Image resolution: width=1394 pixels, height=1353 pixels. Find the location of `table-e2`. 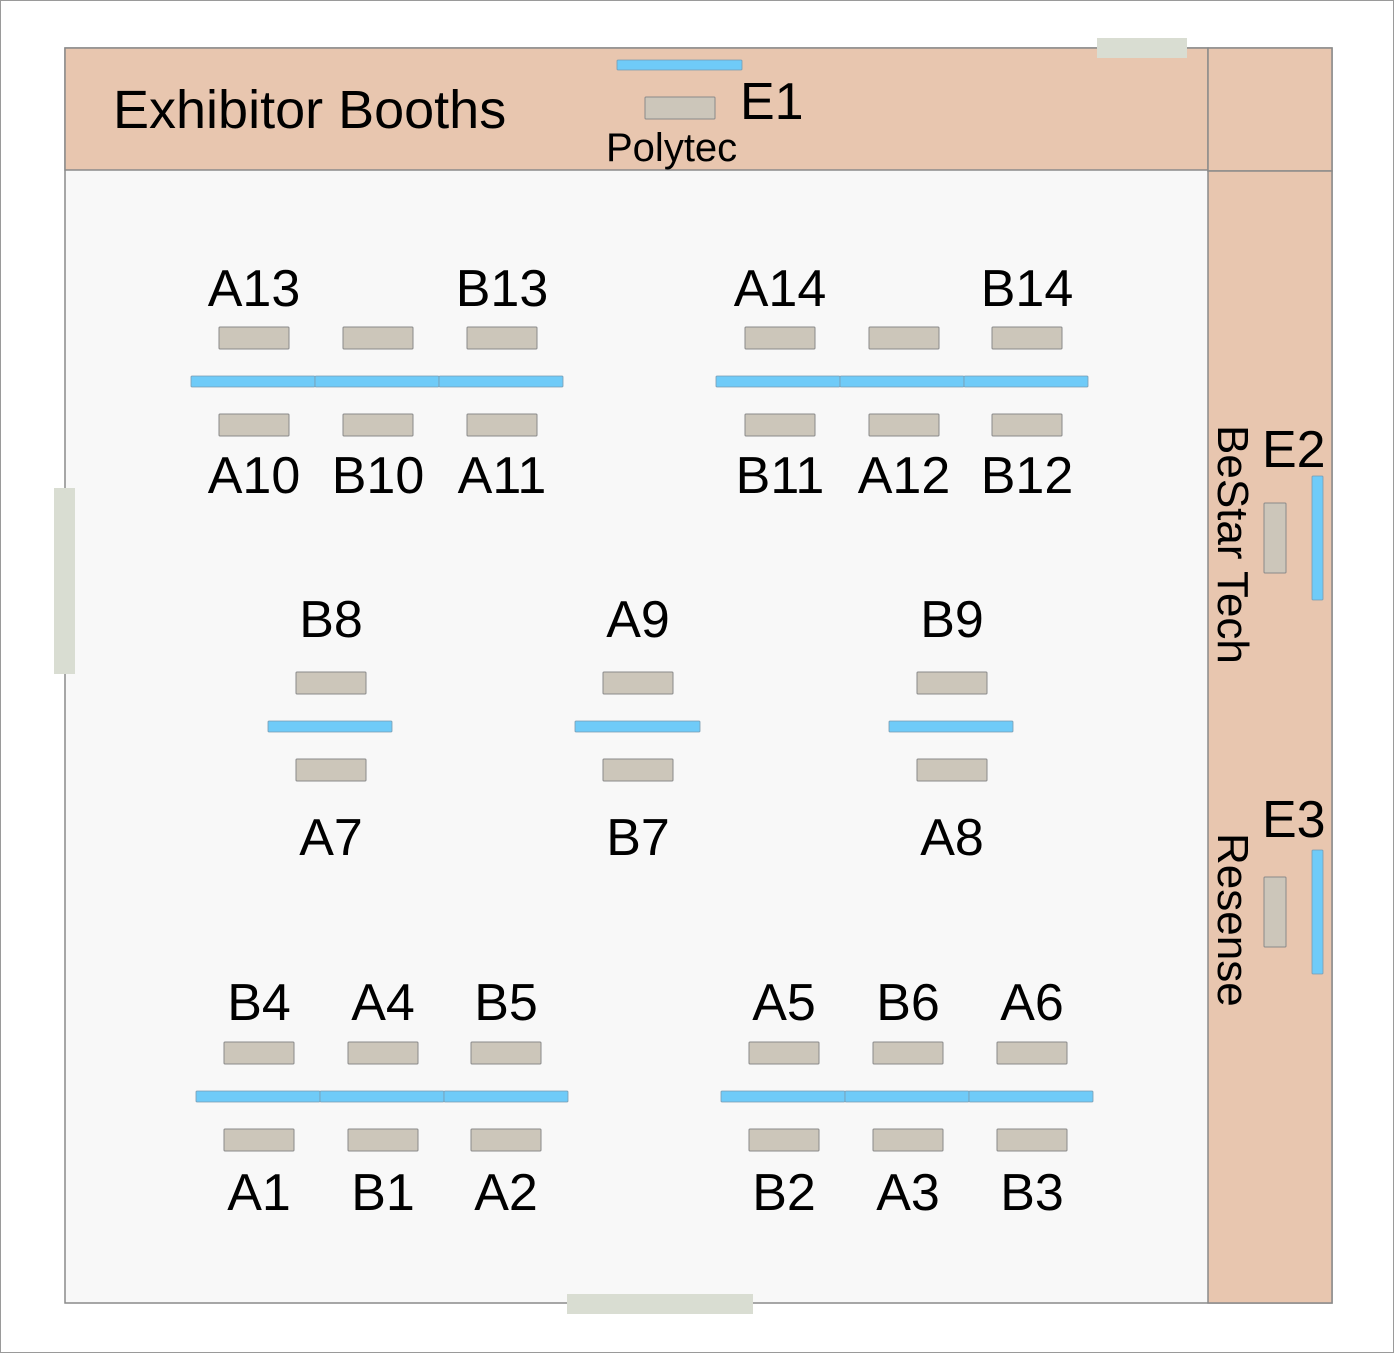

table-e2 is located at coordinates (1275, 538).